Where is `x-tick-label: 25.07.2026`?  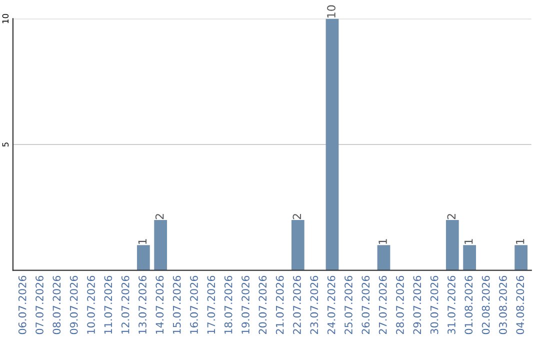 x-tick-label: 25.07.2026 is located at coordinates (348, 305).